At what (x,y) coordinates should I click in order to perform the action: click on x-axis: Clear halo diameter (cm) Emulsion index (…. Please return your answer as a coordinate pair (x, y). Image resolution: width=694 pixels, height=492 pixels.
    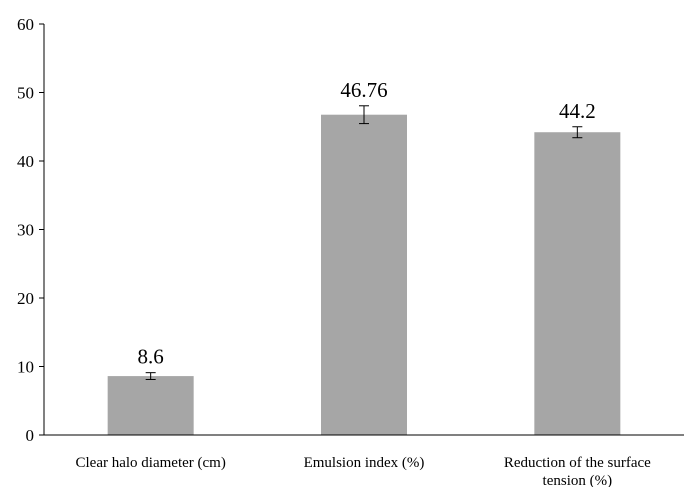
    Looking at the image, I should click on (364, 461).